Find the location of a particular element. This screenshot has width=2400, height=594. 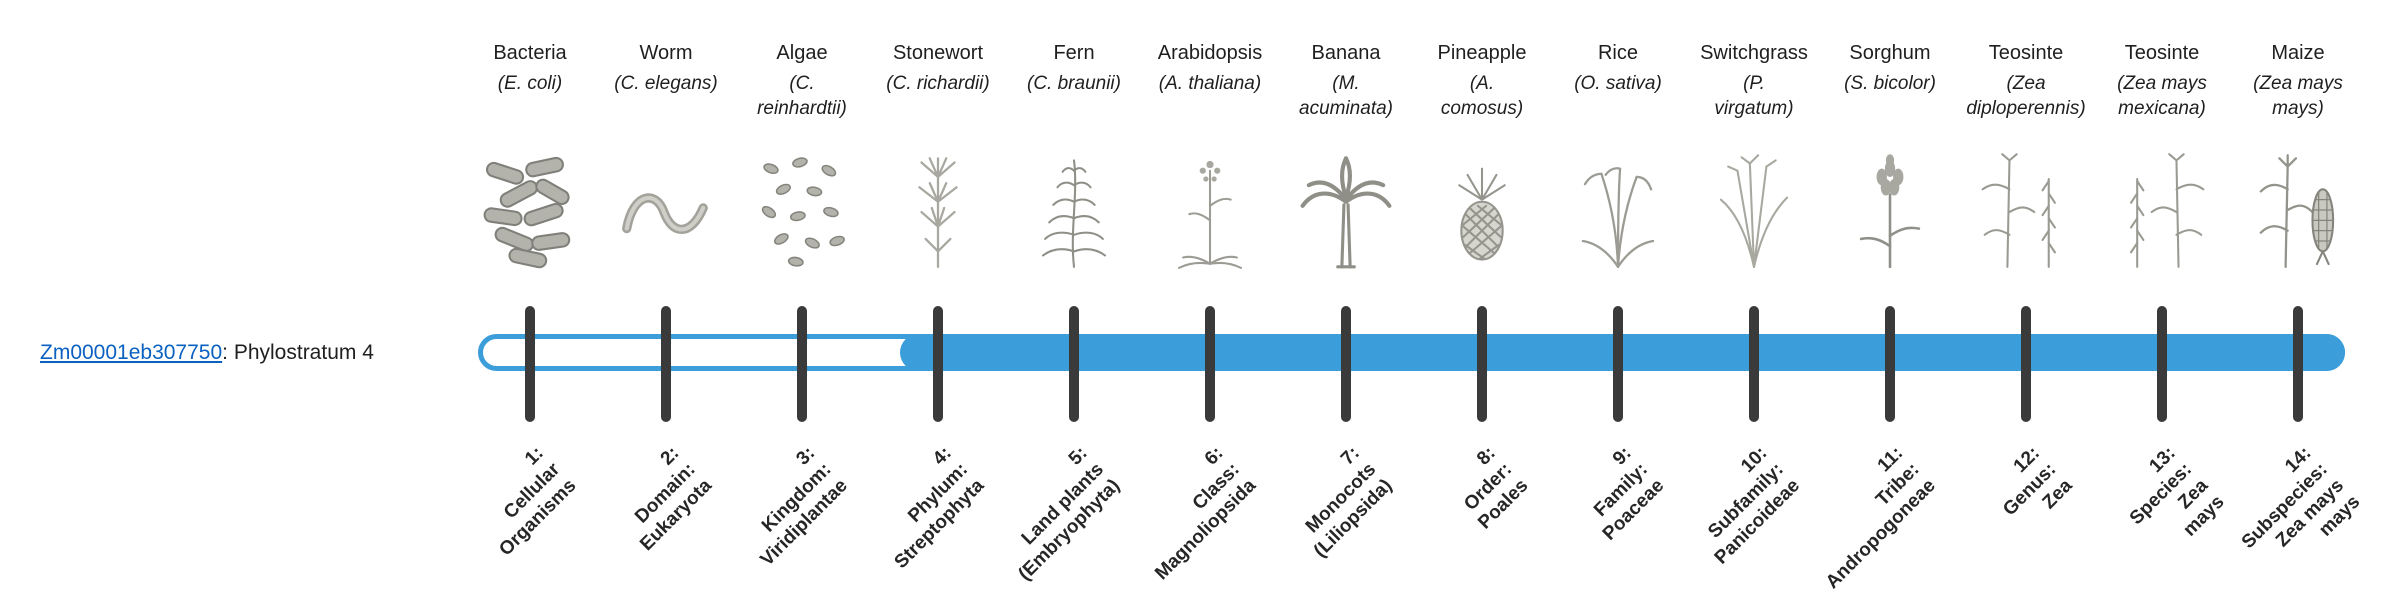

teosinte-mexicana-illustration is located at coordinates (2162, 210).